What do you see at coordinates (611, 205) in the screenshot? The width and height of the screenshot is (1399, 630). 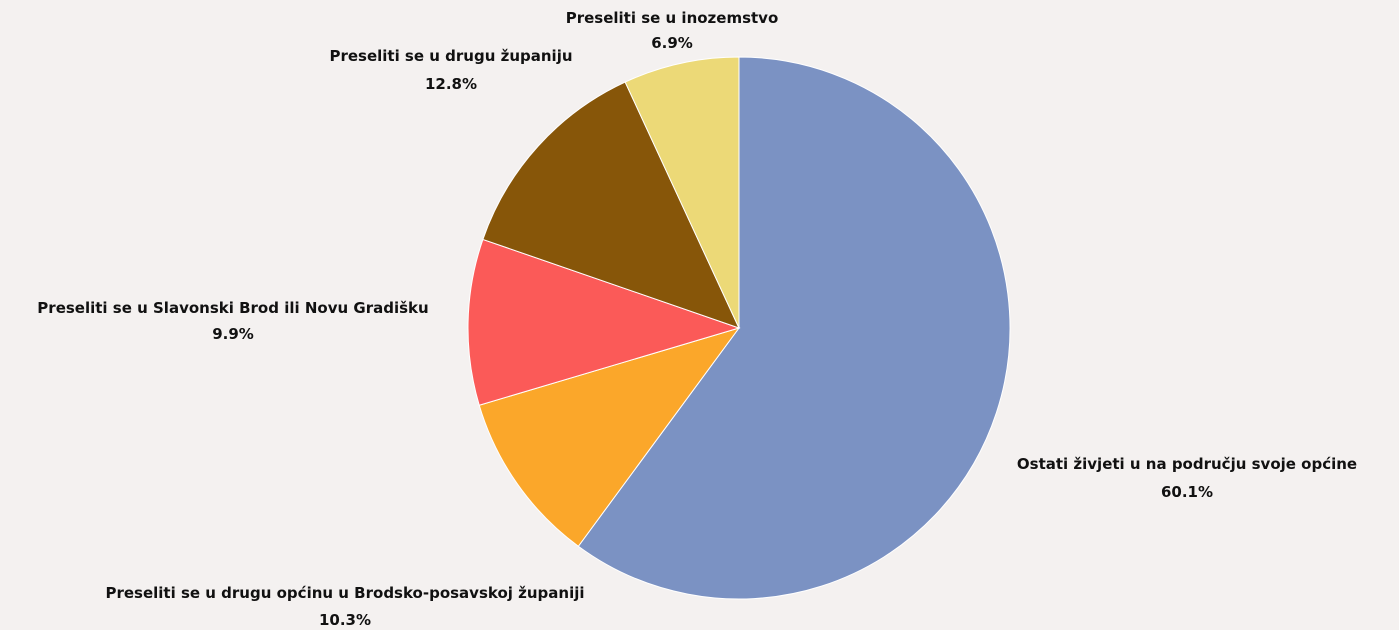 I see `pie-slice-other-county` at bounding box center [611, 205].